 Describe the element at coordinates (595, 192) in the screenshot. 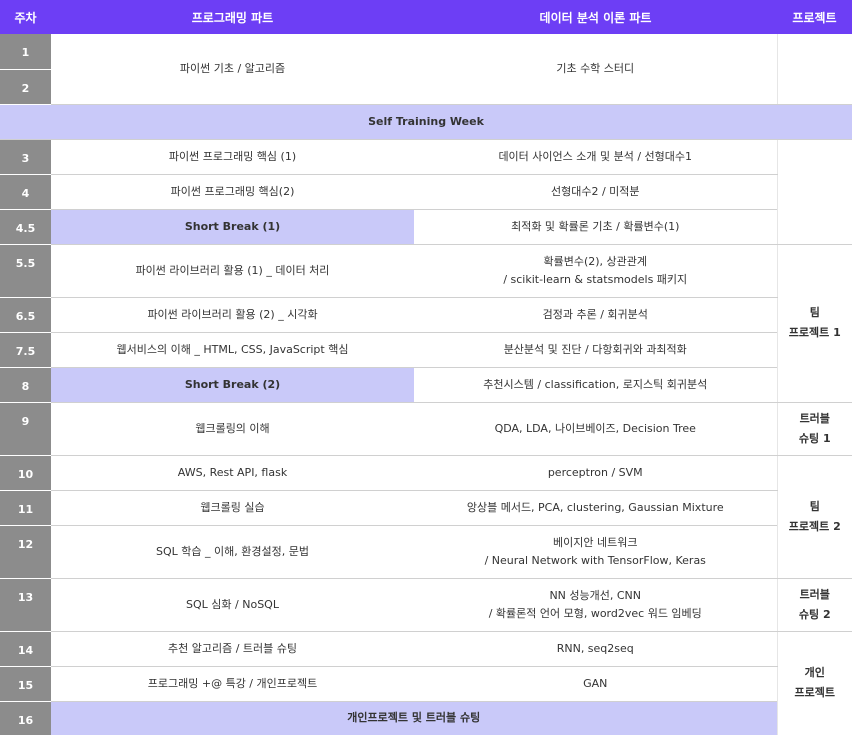

I see `theory-cell: 선형대수2 / 미적분` at that location.